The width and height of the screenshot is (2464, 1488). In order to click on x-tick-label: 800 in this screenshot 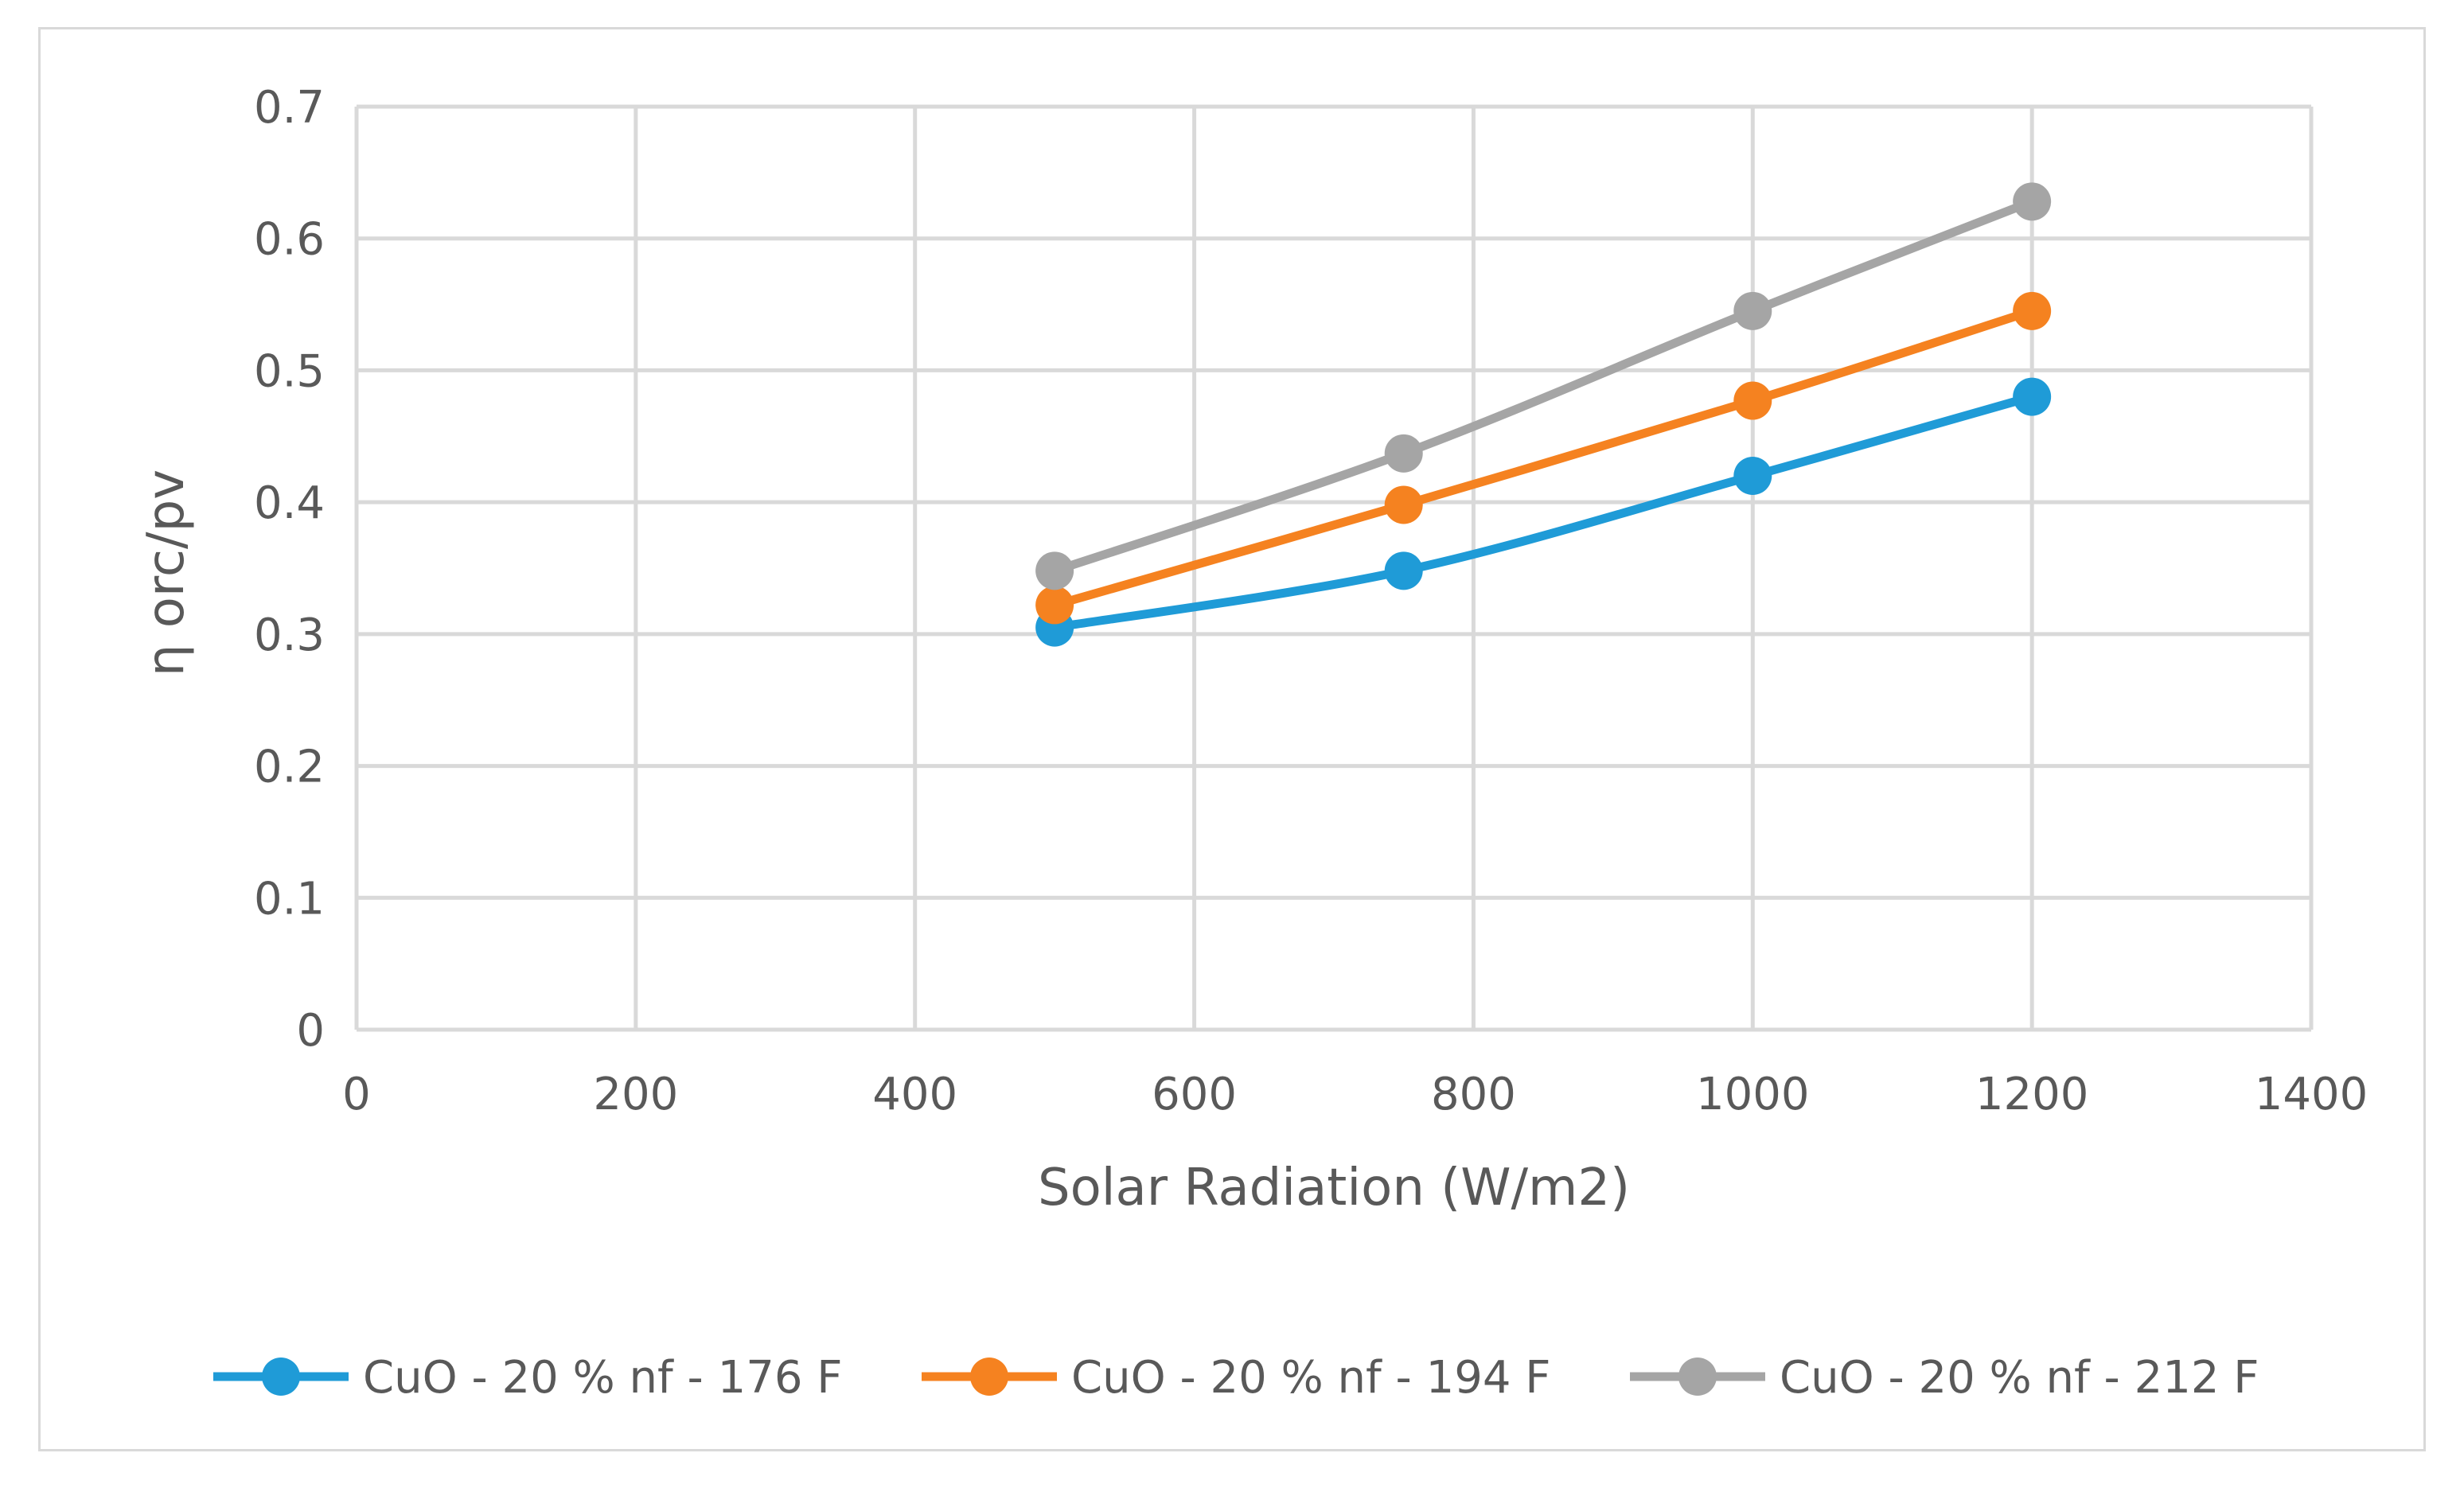, I will do `click(1474, 1095)`.